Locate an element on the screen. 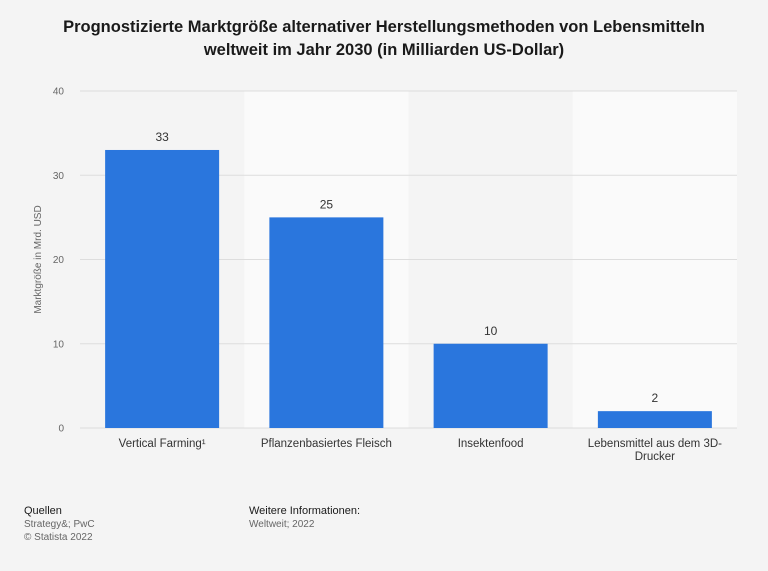 Image resolution: width=768 pixels, height=571 pixels. source-line: Strategy&; PwC is located at coordinates (59, 524).